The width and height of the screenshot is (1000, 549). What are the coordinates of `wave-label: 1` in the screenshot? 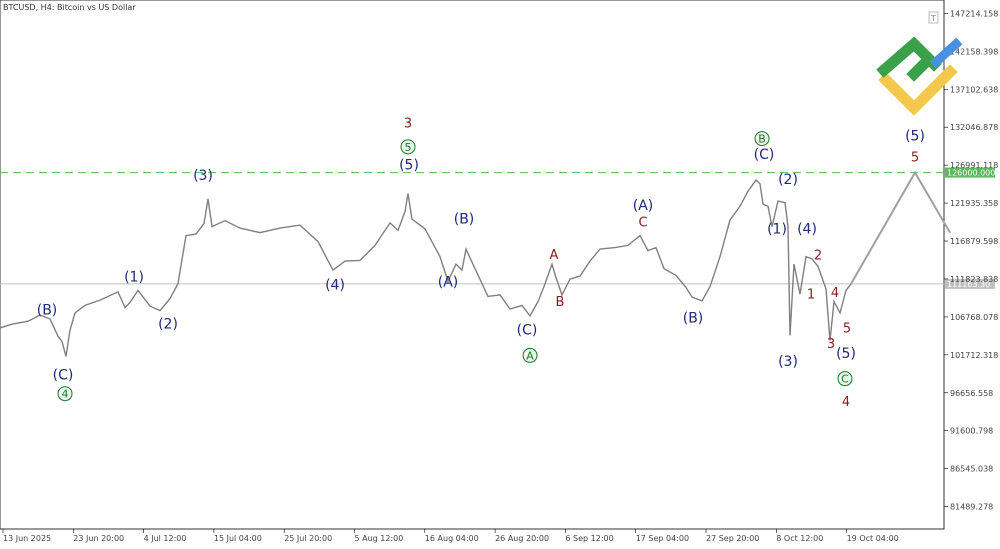 It's located at (811, 295).